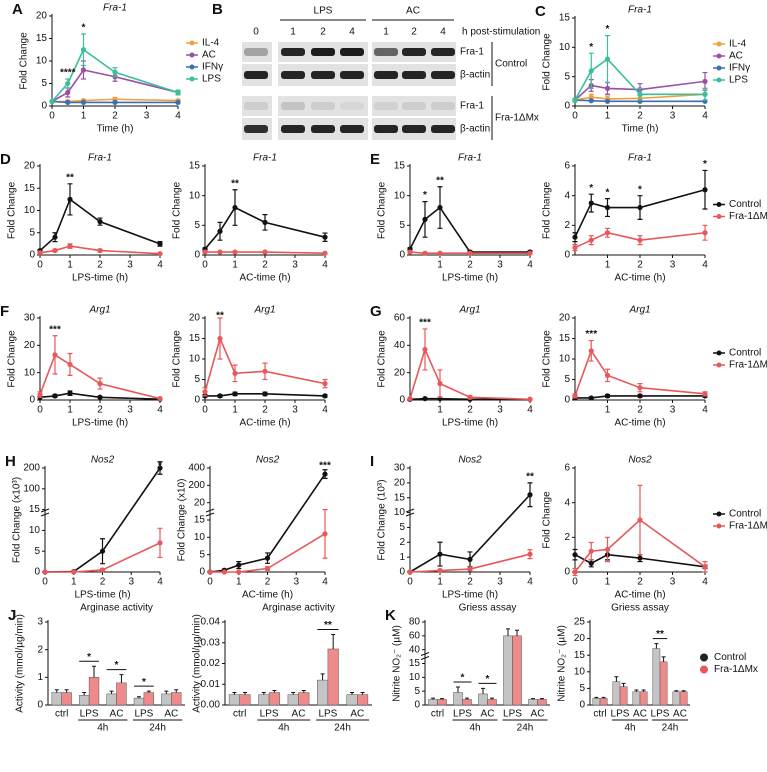 Image resolution: width=767 pixels, height=772 pixels. I want to click on y-tick-label: 6, so click(567, 166).